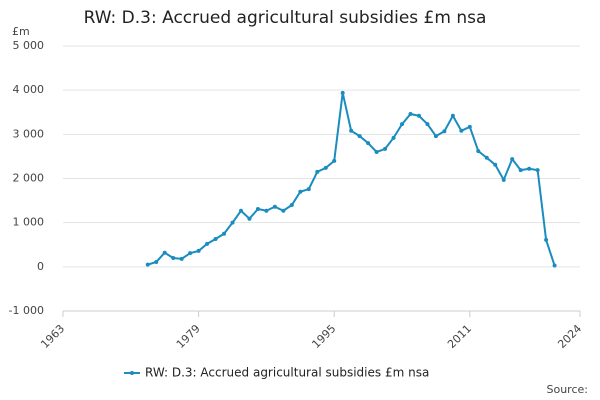 The width and height of the screenshot is (600, 400). Describe the element at coordinates (29, 222) in the screenshot. I see `y-tick-label: 1 000` at that location.